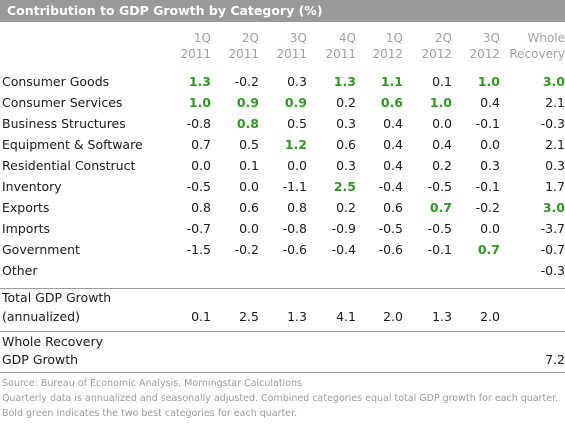 Image resolution: width=565 pixels, height=436 pixels. What do you see at coordinates (243, 46) in the screenshot?
I see `column-header: 2Q 2011` at bounding box center [243, 46].